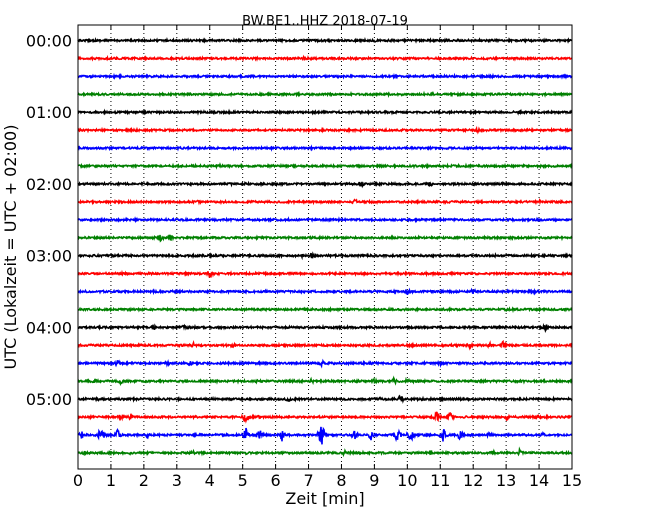 The image size is (650, 520). I want to click on x-tick-label: 2, so click(144, 480).